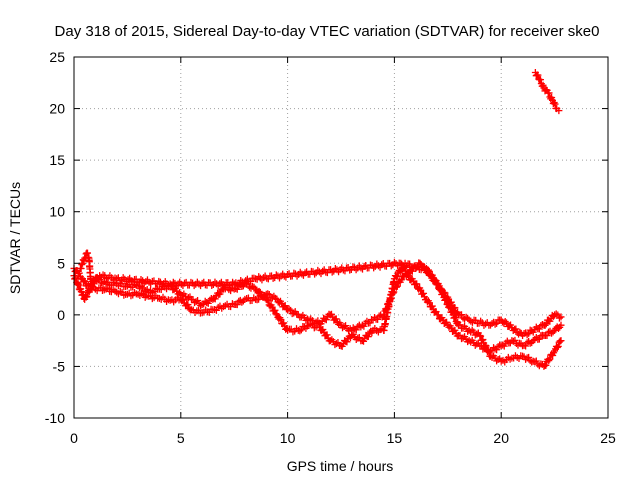 Image resolution: width=640 pixels, height=480 pixels. I want to click on y-tick-label: 25, so click(57, 57).